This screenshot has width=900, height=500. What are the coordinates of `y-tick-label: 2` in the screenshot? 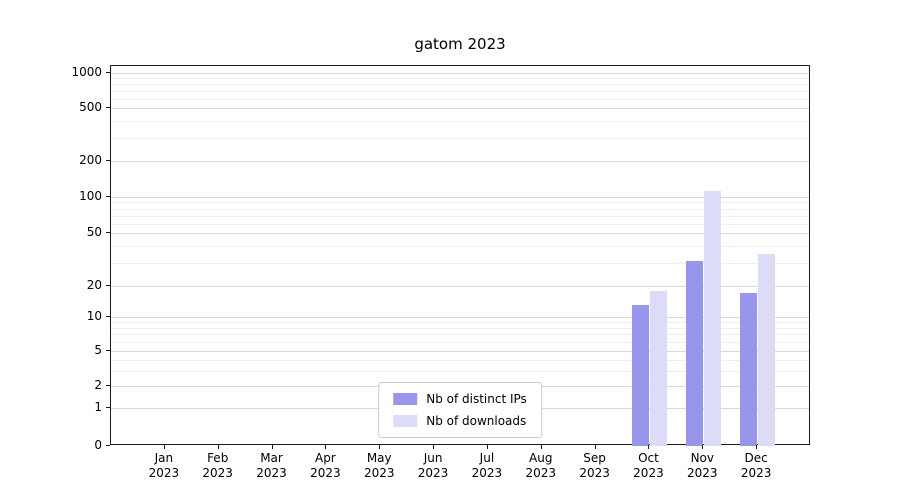 It's located at (98, 385).